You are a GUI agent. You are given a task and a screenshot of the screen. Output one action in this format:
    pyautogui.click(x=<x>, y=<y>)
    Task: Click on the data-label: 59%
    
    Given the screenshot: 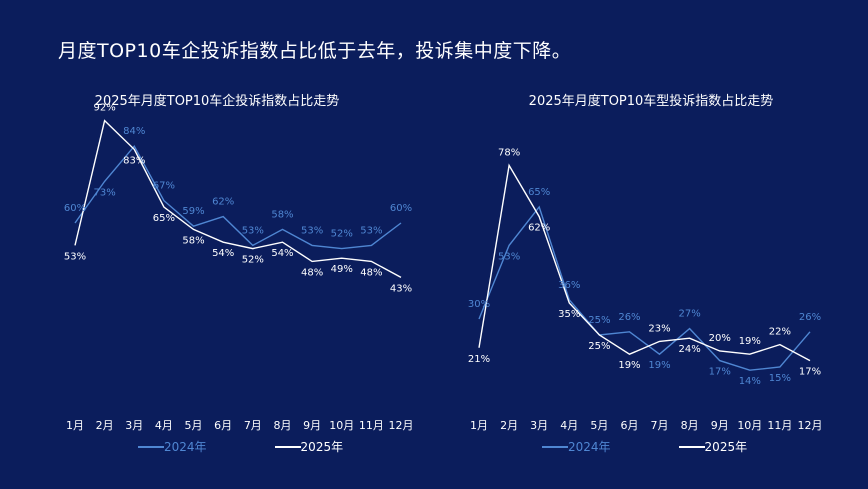 What is the action you would take?
    pyautogui.click(x=193, y=211)
    